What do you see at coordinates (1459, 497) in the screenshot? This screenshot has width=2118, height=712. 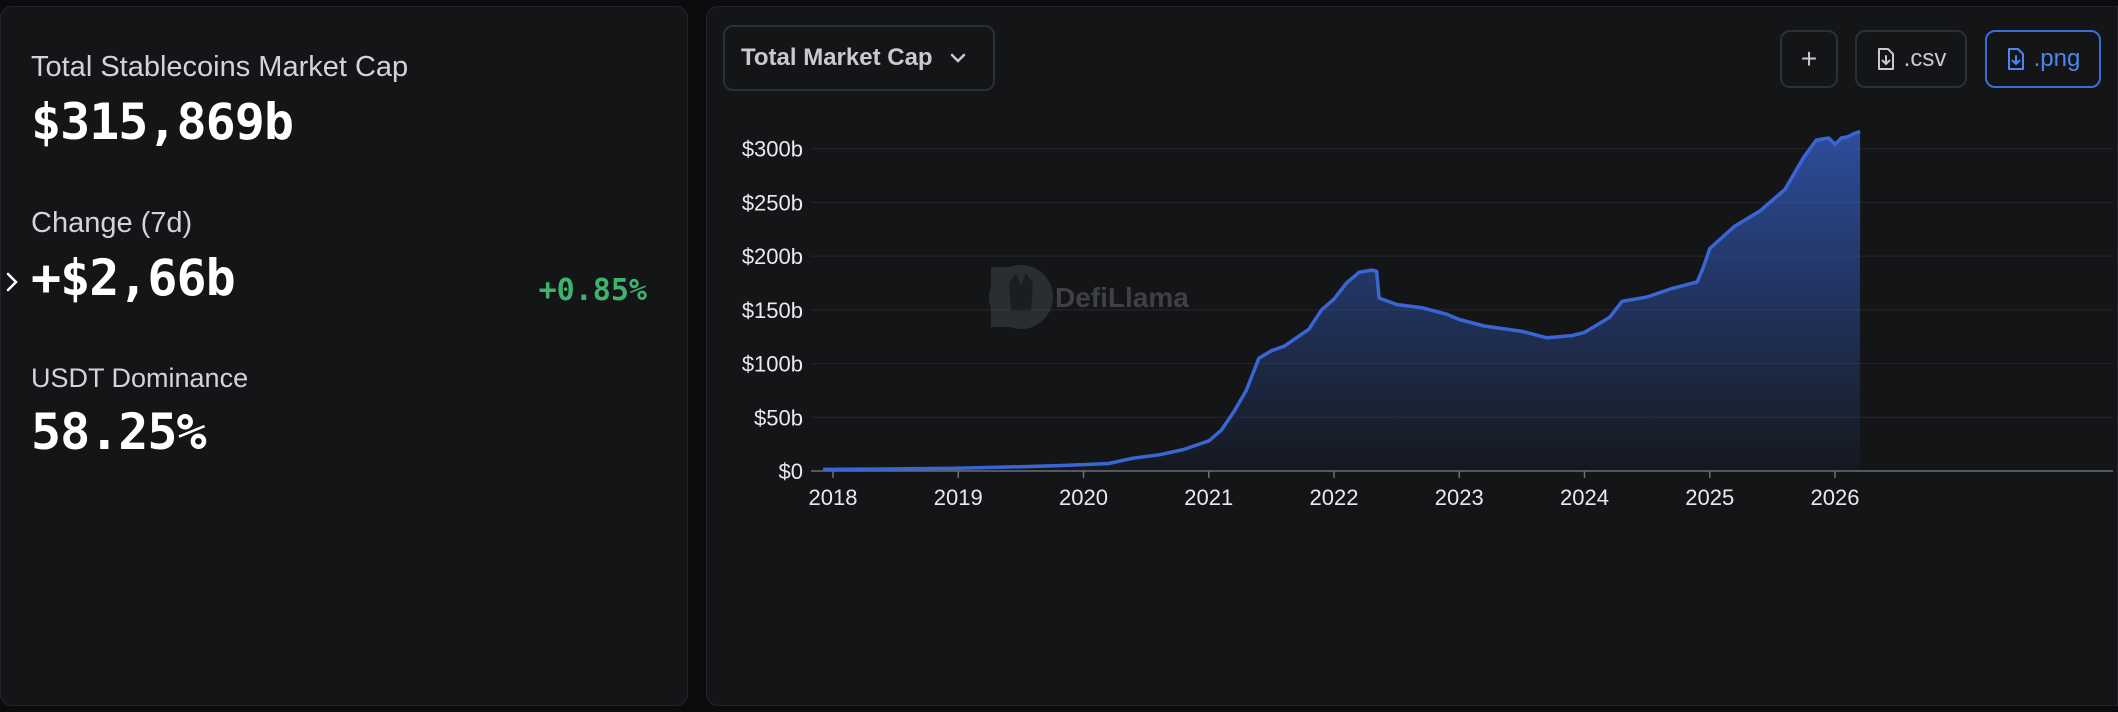 I see `x-tick-label: 2023` at bounding box center [1459, 497].